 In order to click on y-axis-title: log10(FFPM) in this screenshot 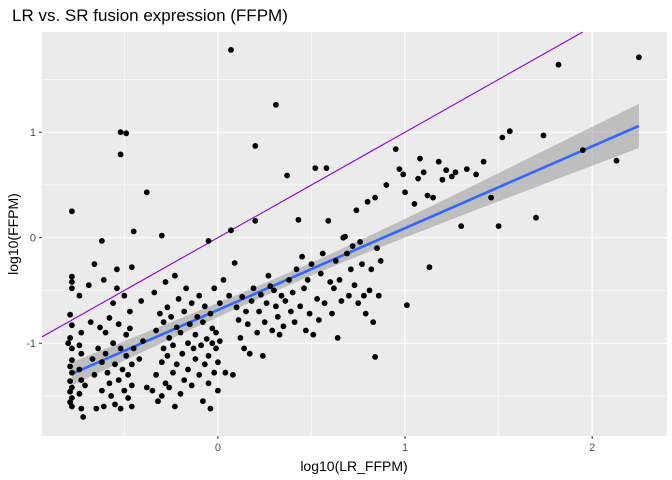, I will do `click(13, 234)`.